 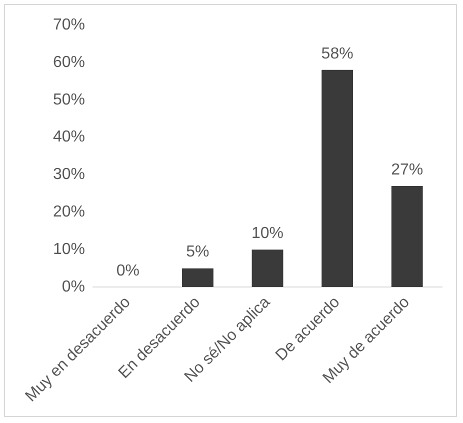 I want to click on y-tick-label: 20%, so click(x=69, y=212).